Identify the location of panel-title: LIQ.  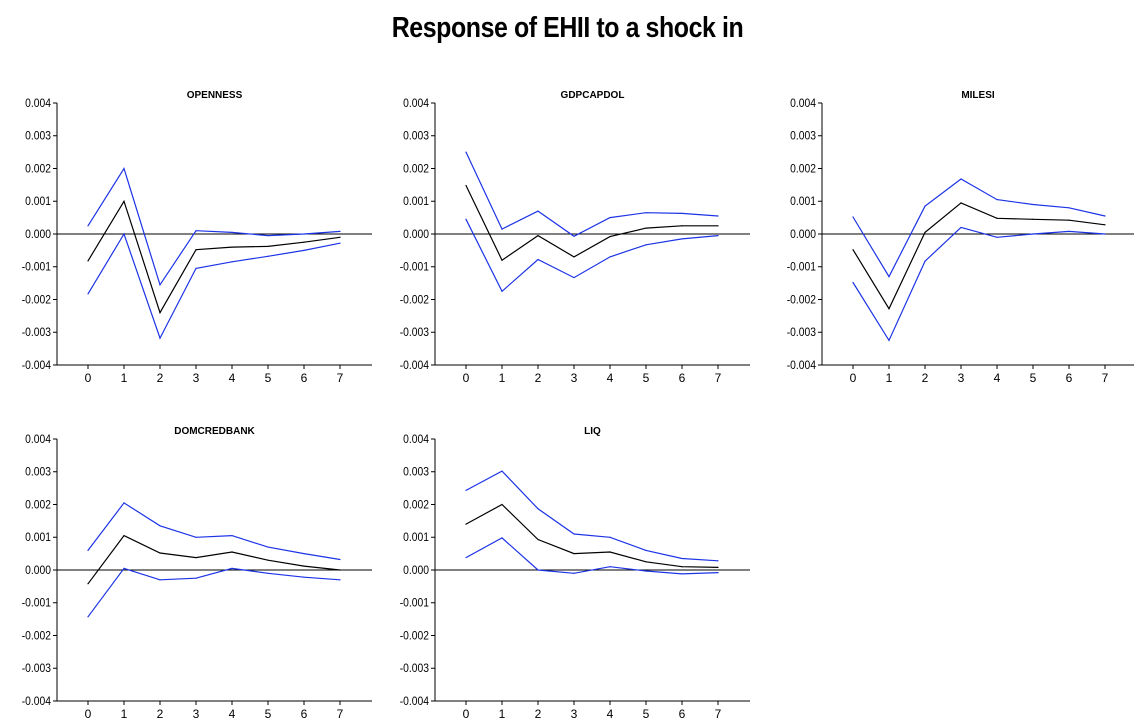
(592, 431).